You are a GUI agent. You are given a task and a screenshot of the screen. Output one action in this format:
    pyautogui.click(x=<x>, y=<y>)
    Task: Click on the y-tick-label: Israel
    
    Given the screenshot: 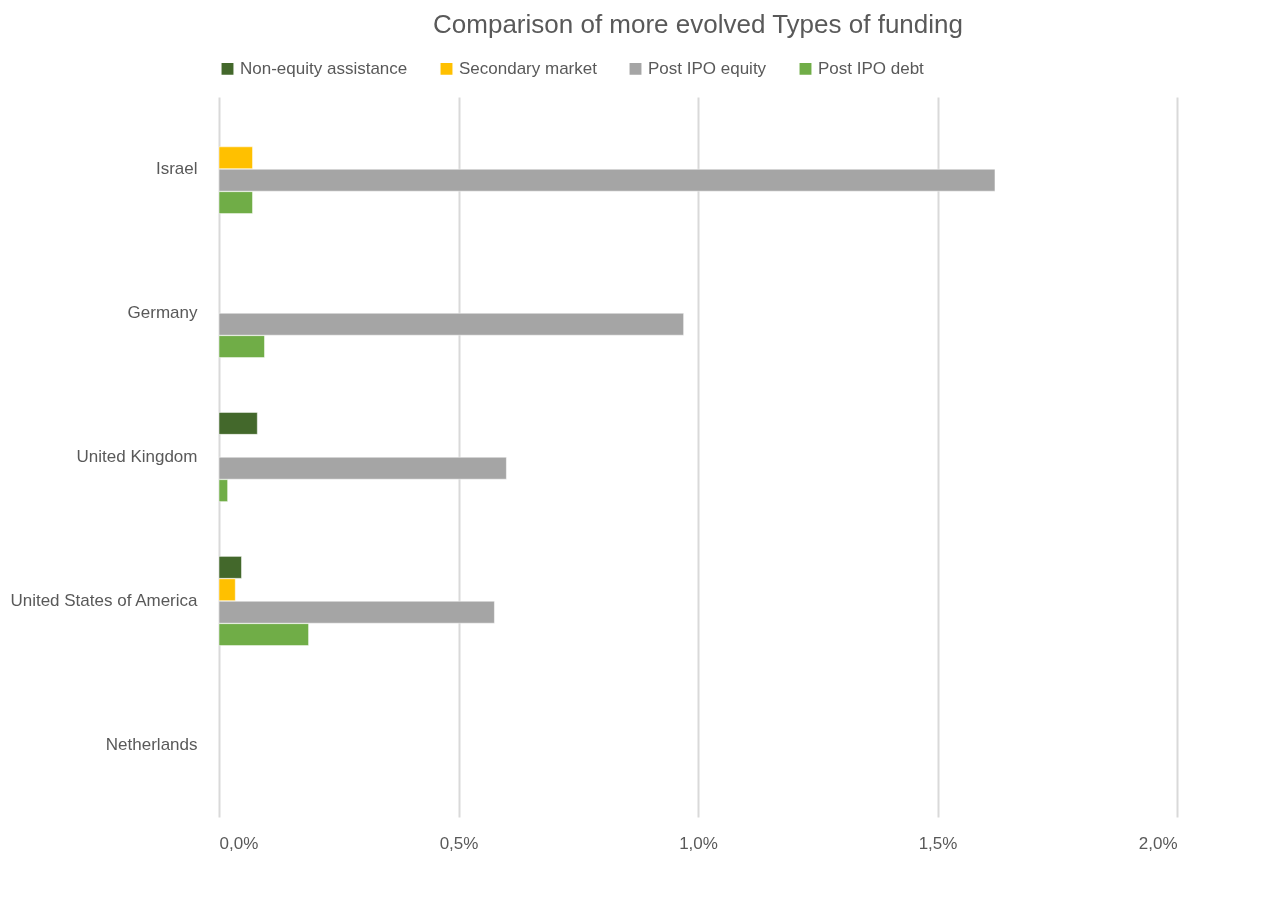 What is the action you would take?
    pyautogui.click(x=176, y=168)
    